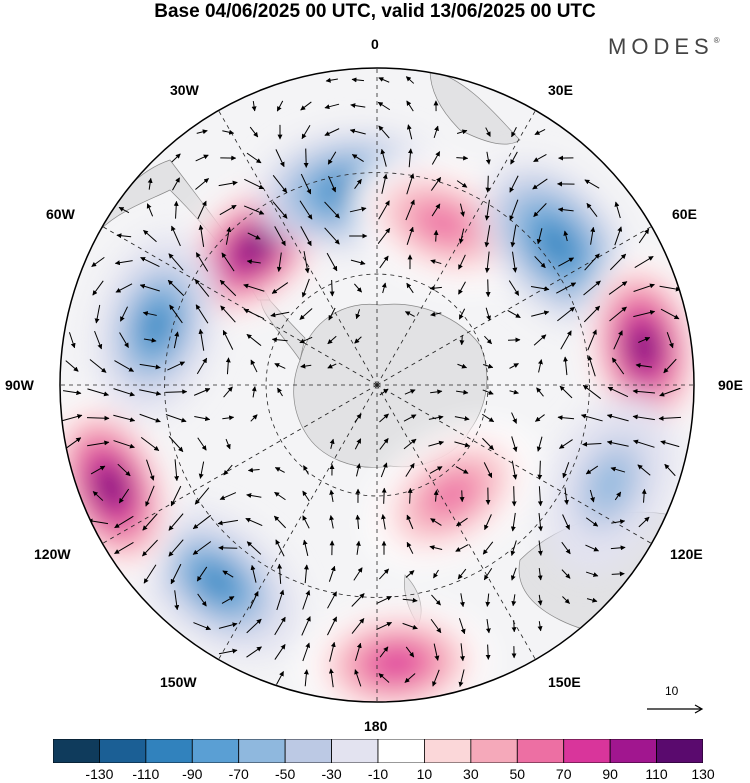  I want to click on latitude-circle, so click(377, 385).